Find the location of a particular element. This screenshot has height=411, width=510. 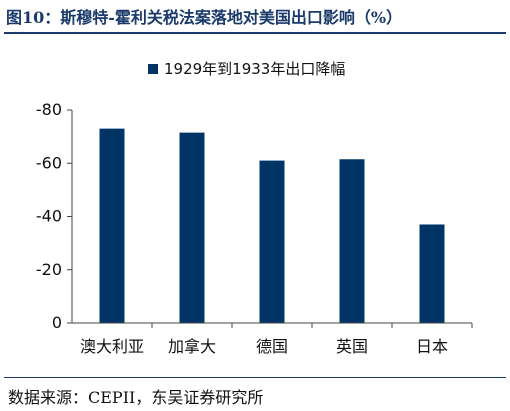

legend-label: 1929年到1933年出口降幅 is located at coordinates (254, 69).